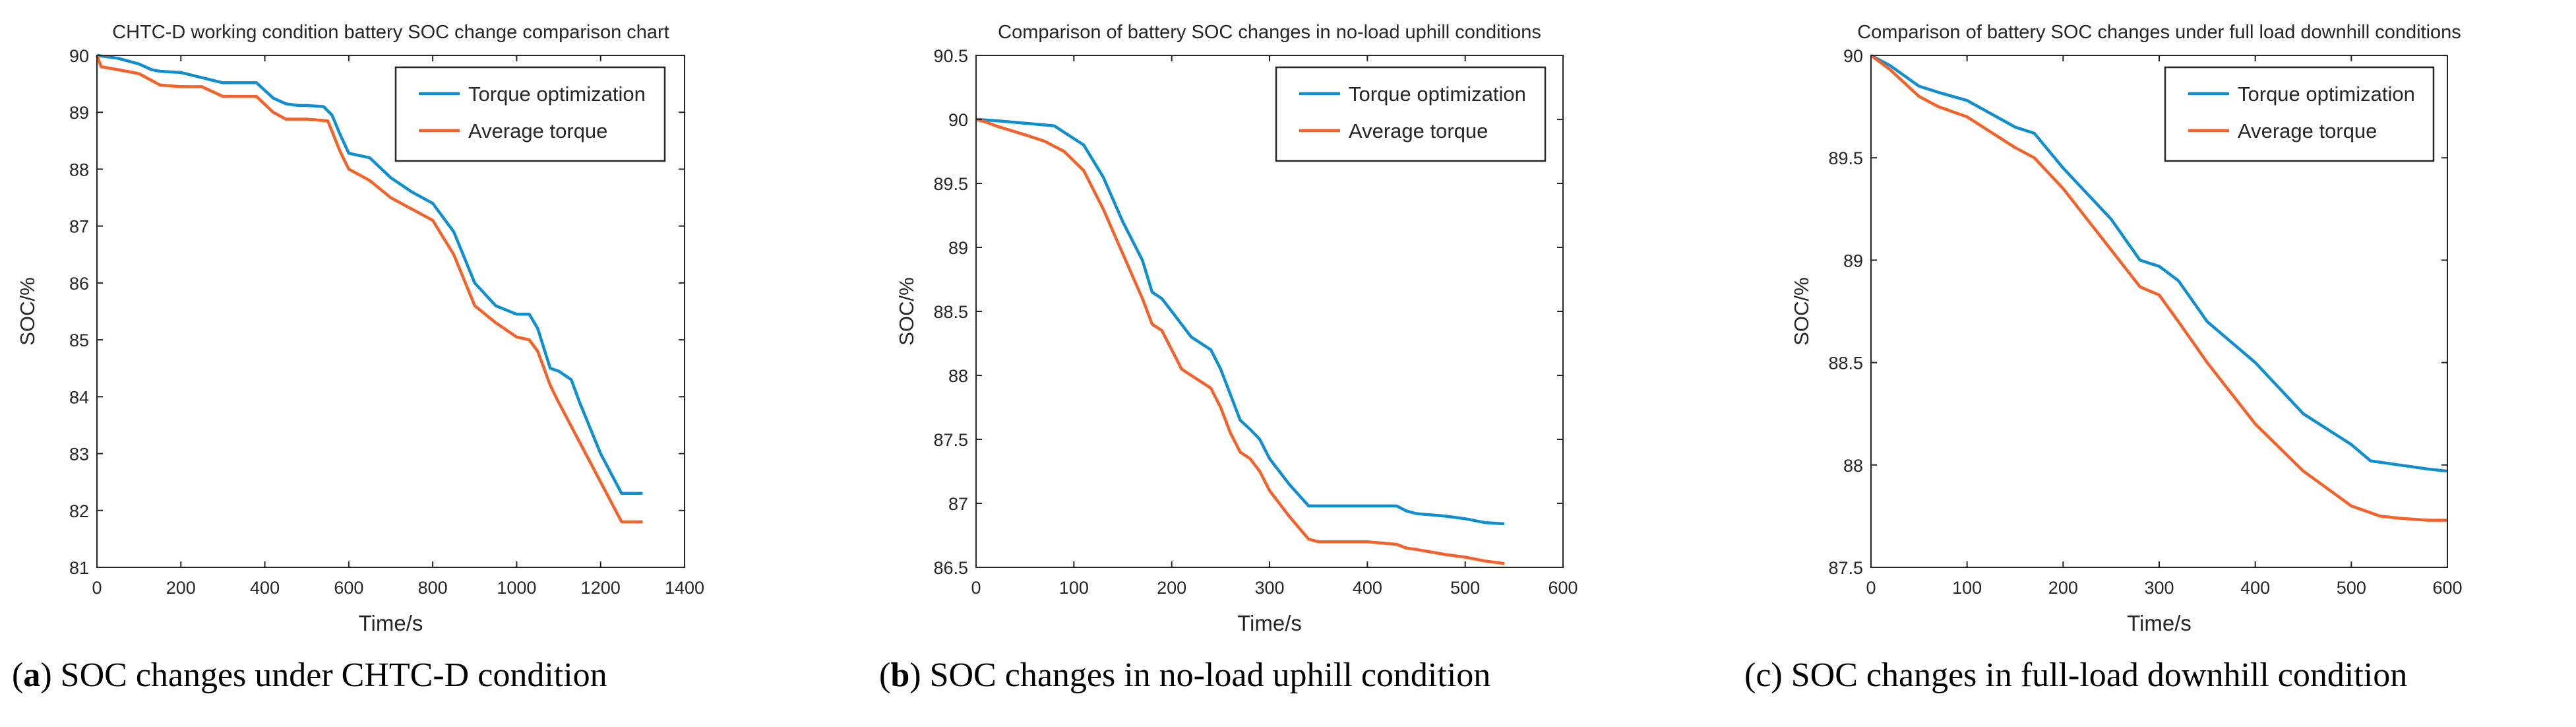 The height and width of the screenshot is (727, 2576). What do you see at coordinates (601, 588) in the screenshot?
I see `x-tick-label: 1200` at bounding box center [601, 588].